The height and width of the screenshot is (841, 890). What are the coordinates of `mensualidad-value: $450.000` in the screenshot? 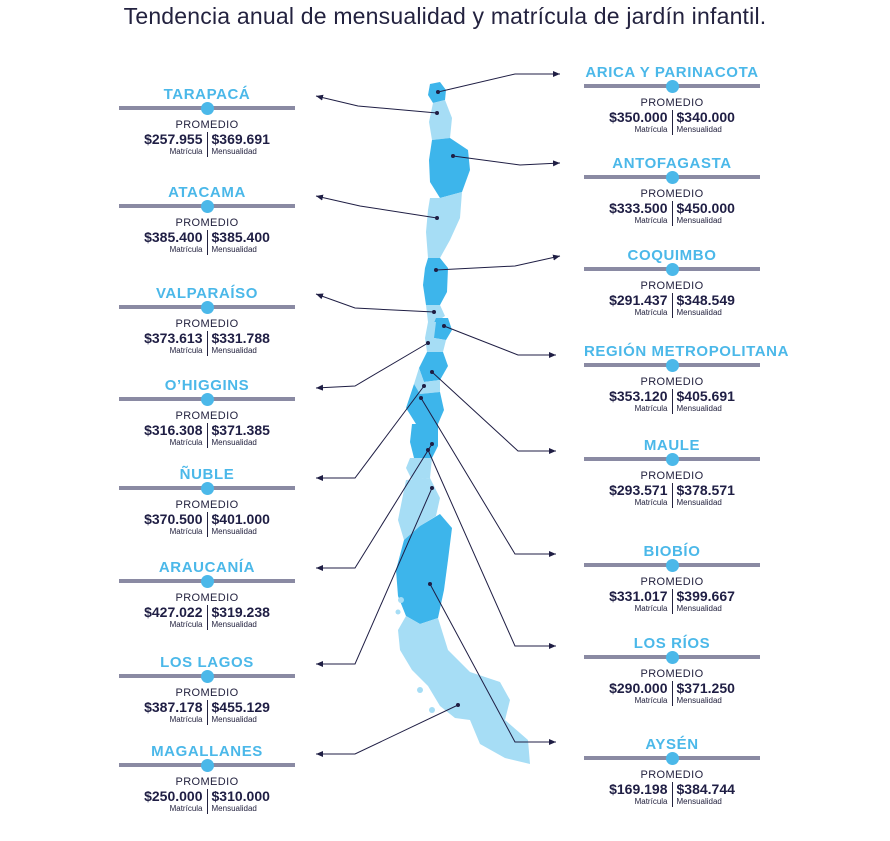 It's located at (705, 208).